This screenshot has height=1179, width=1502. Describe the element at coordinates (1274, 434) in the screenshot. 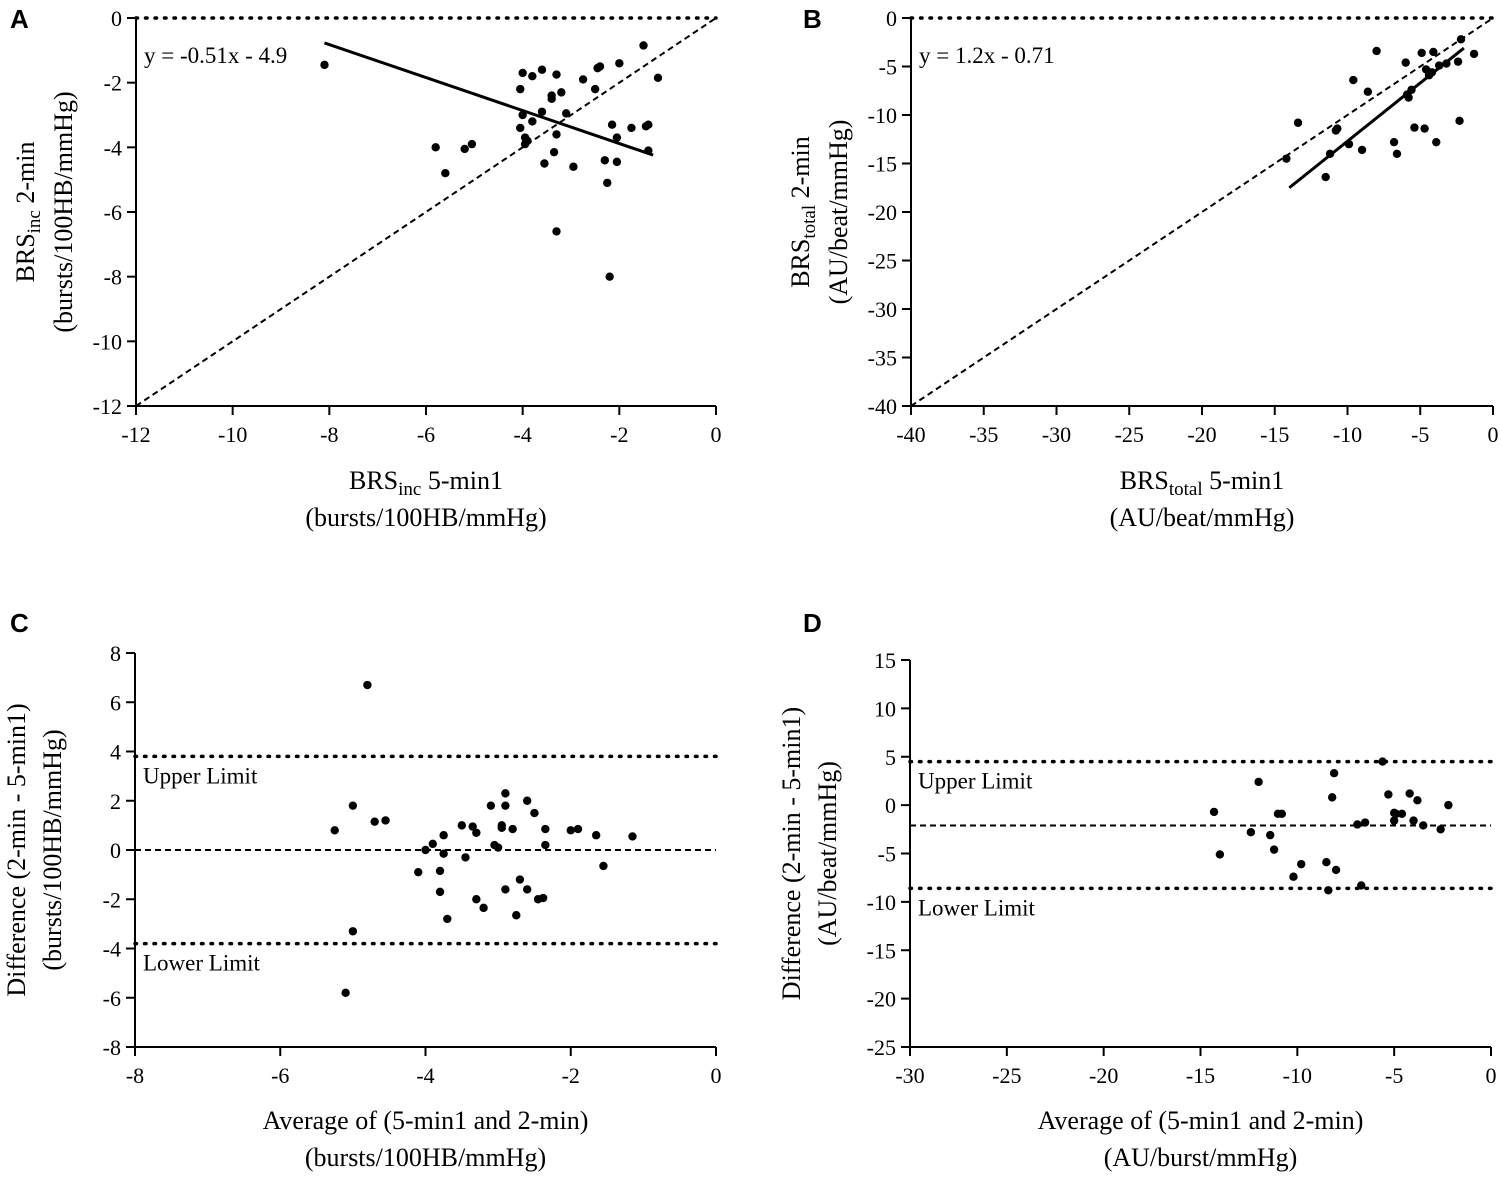

I see `panel-b-x-tick-label: -15` at that location.